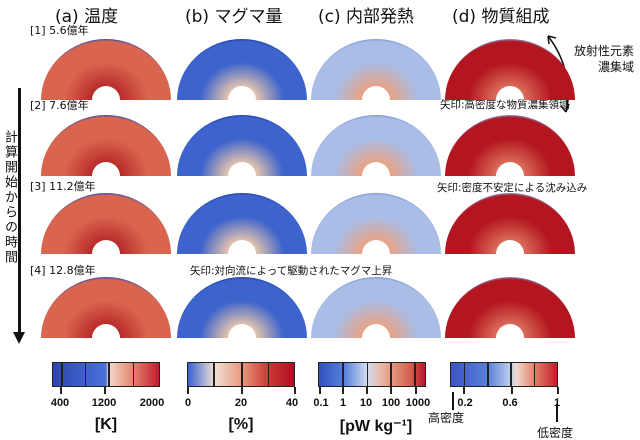  Describe the element at coordinates (446, 418) in the screenshot. I see `high-density-label: 高密度` at that location.